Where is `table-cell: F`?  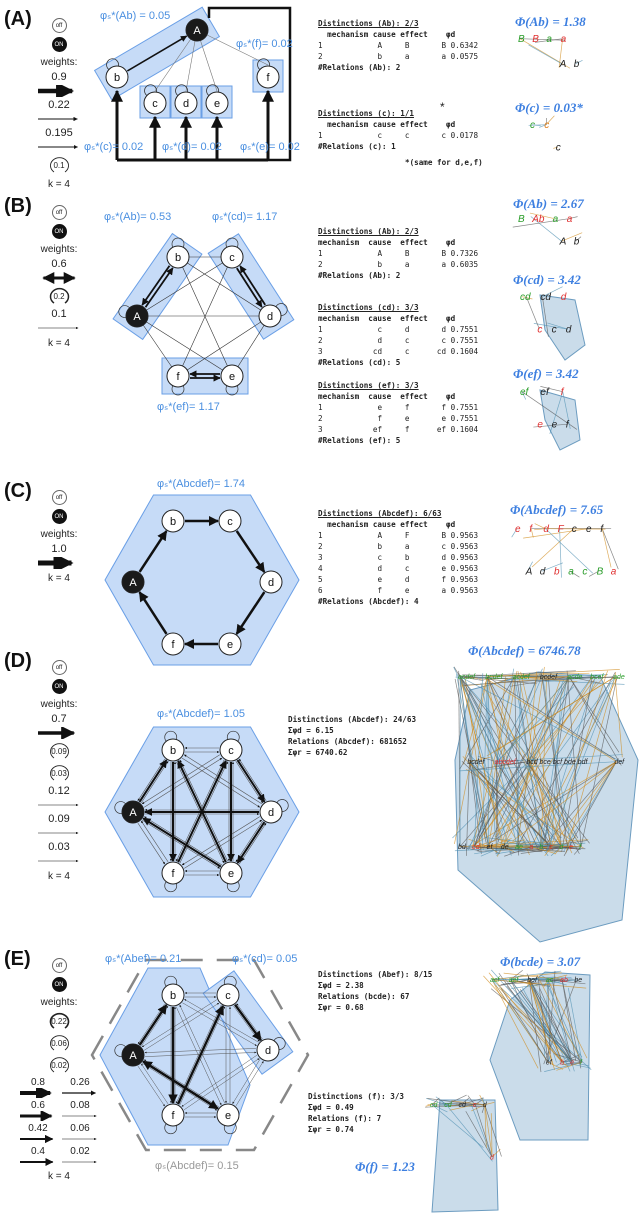 table-cell: F is located at coordinates (396, 535).